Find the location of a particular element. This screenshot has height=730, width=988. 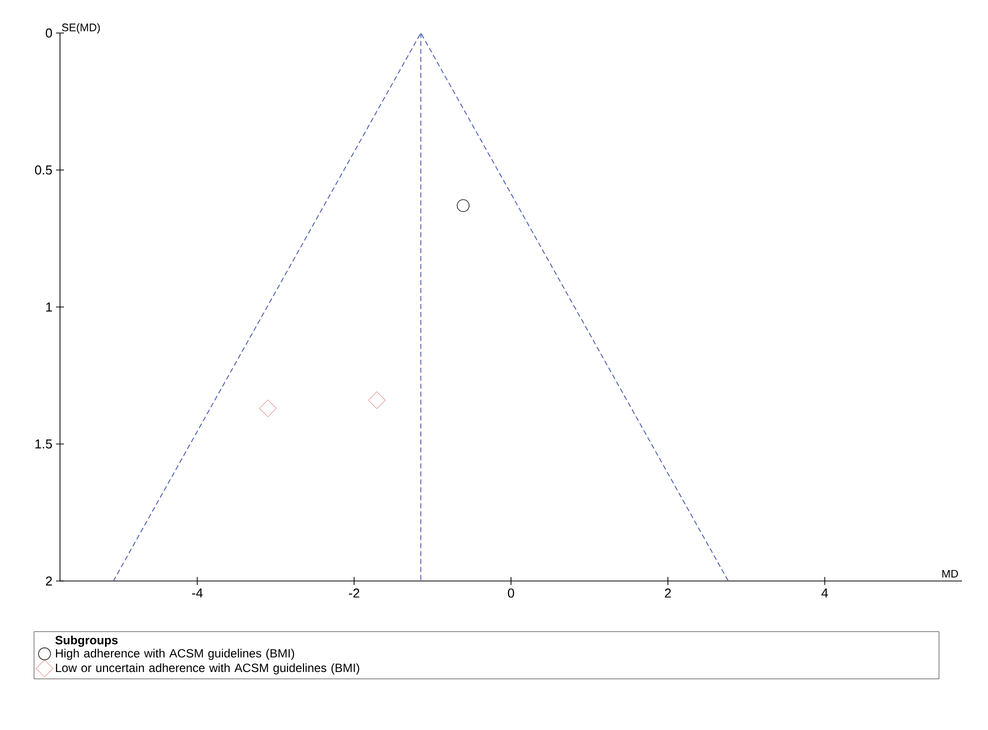

x-tick-label: 0 is located at coordinates (511, 593).